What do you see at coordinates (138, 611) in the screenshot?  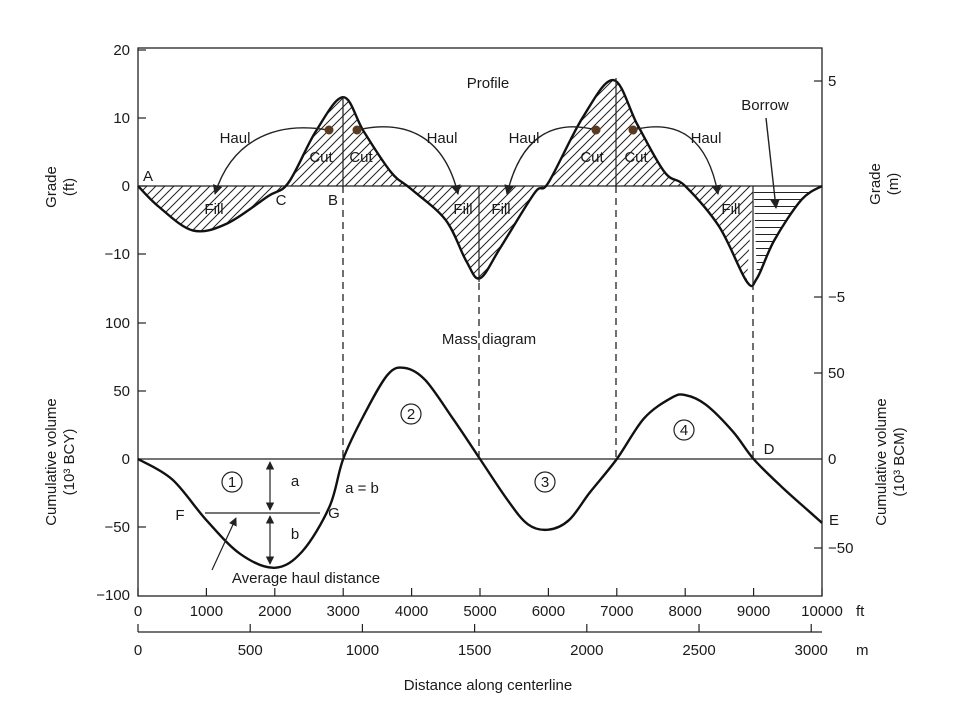 I see `x-ft-tick-label: 0` at bounding box center [138, 611].